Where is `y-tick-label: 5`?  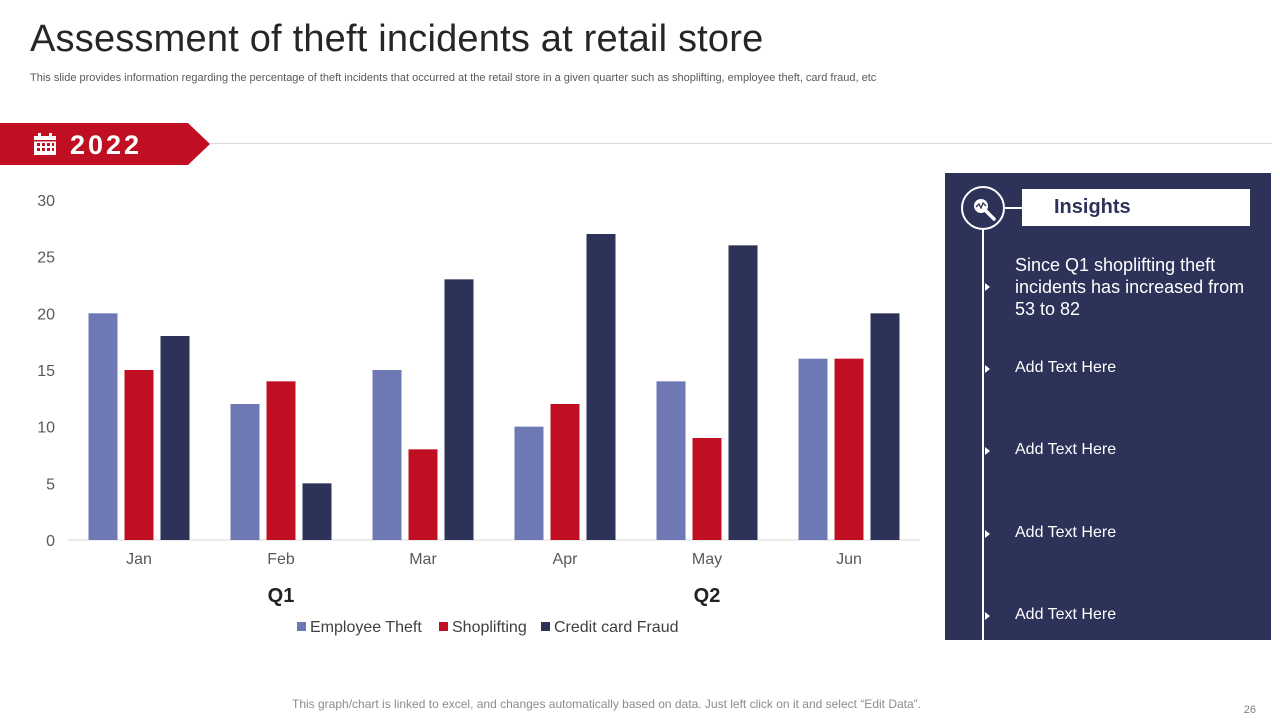
y-tick-label: 5 is located at coordinates (50, 484).